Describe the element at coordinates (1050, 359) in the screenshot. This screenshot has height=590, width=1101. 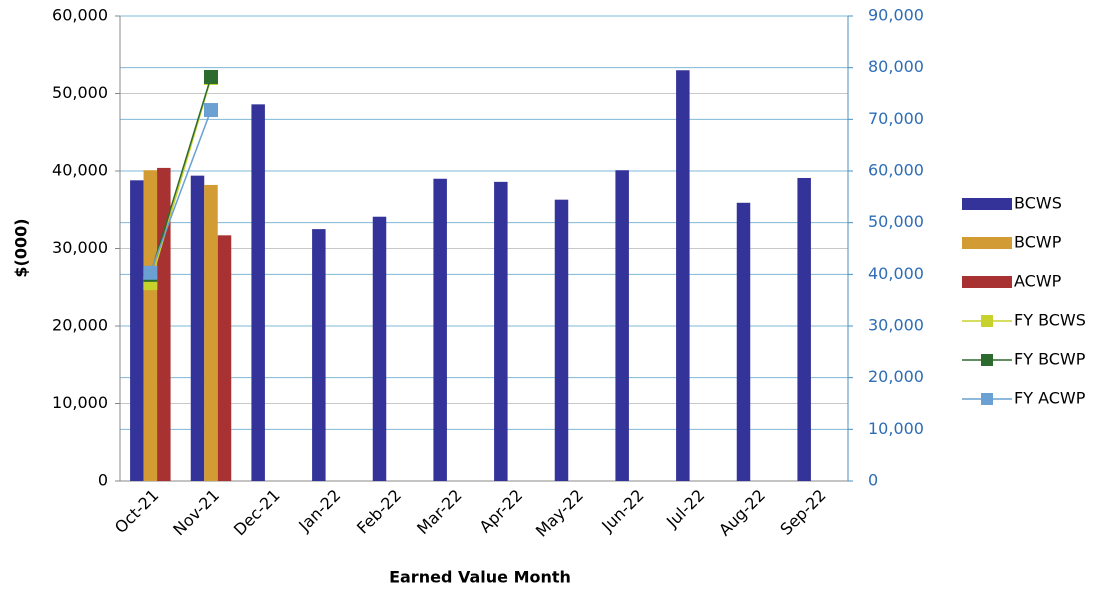
I see `legend-label: FY BCWP` at that location.